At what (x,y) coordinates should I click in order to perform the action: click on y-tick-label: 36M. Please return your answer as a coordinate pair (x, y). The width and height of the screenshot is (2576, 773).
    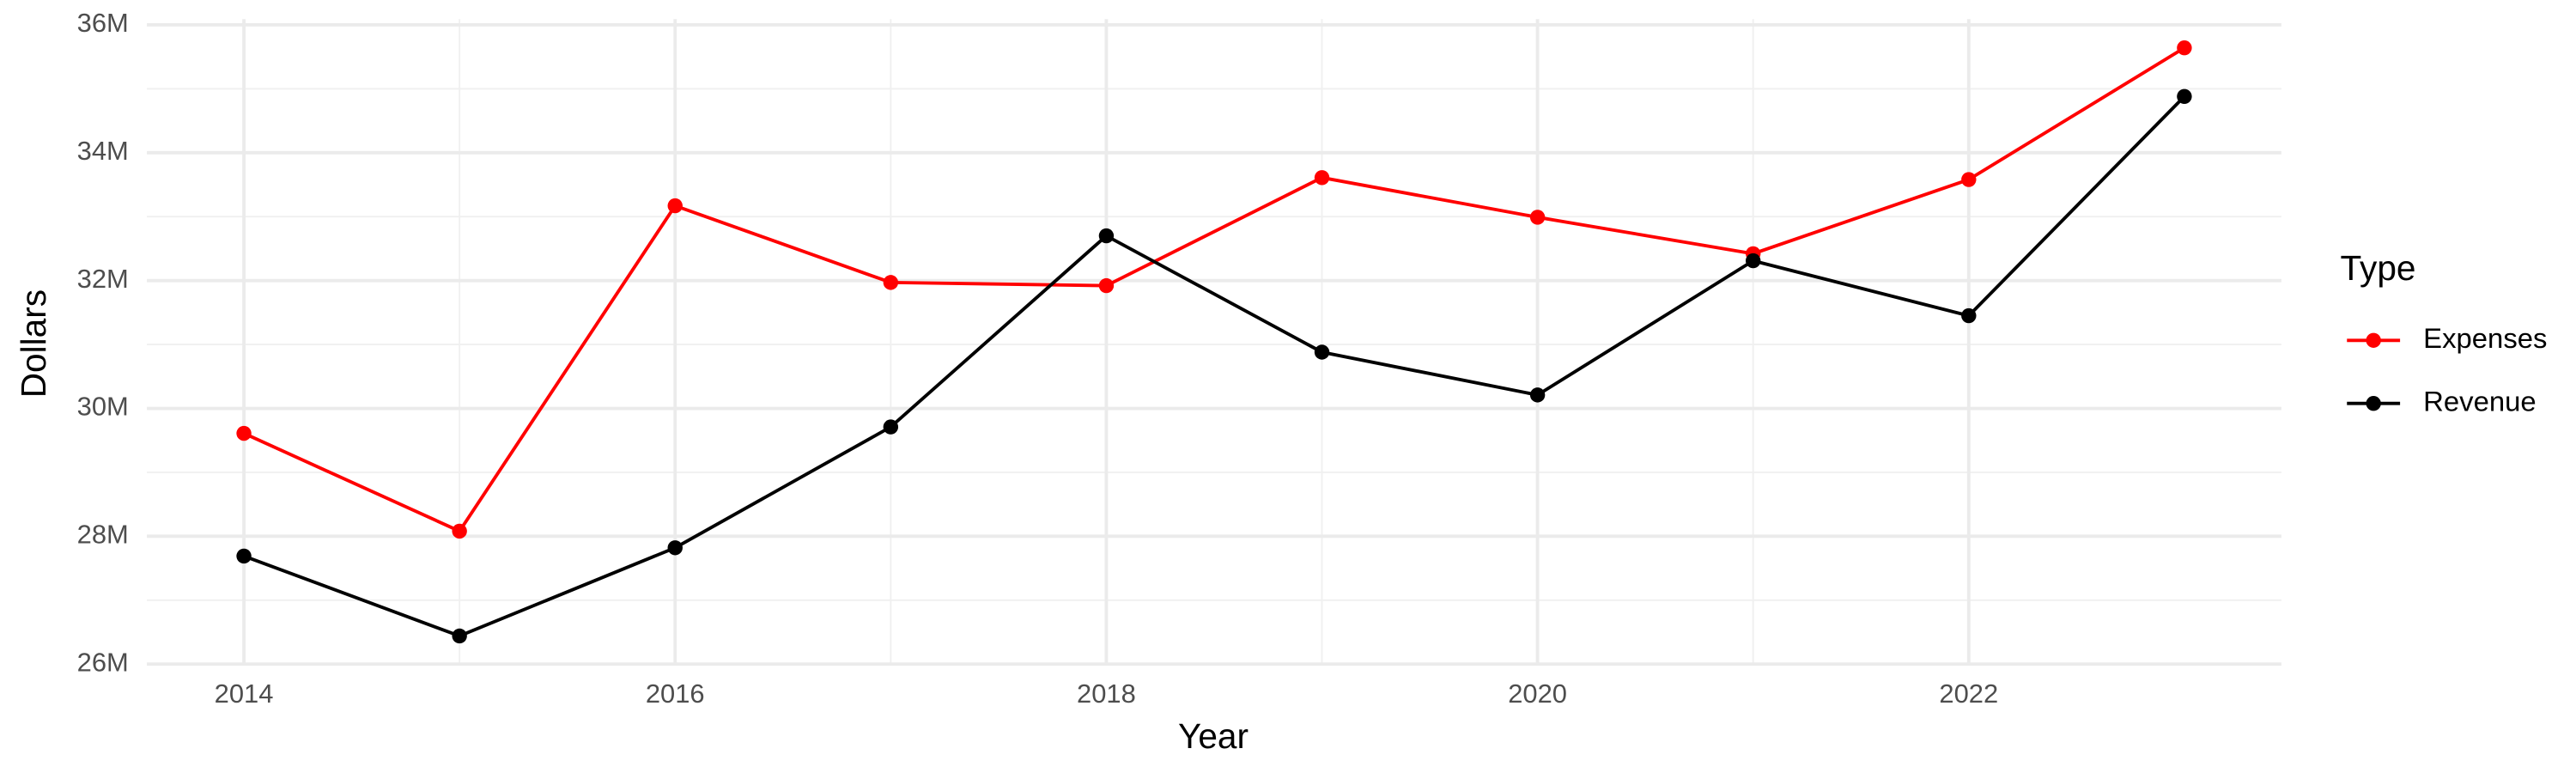
    Looking at the image, I should click on (103, 23).